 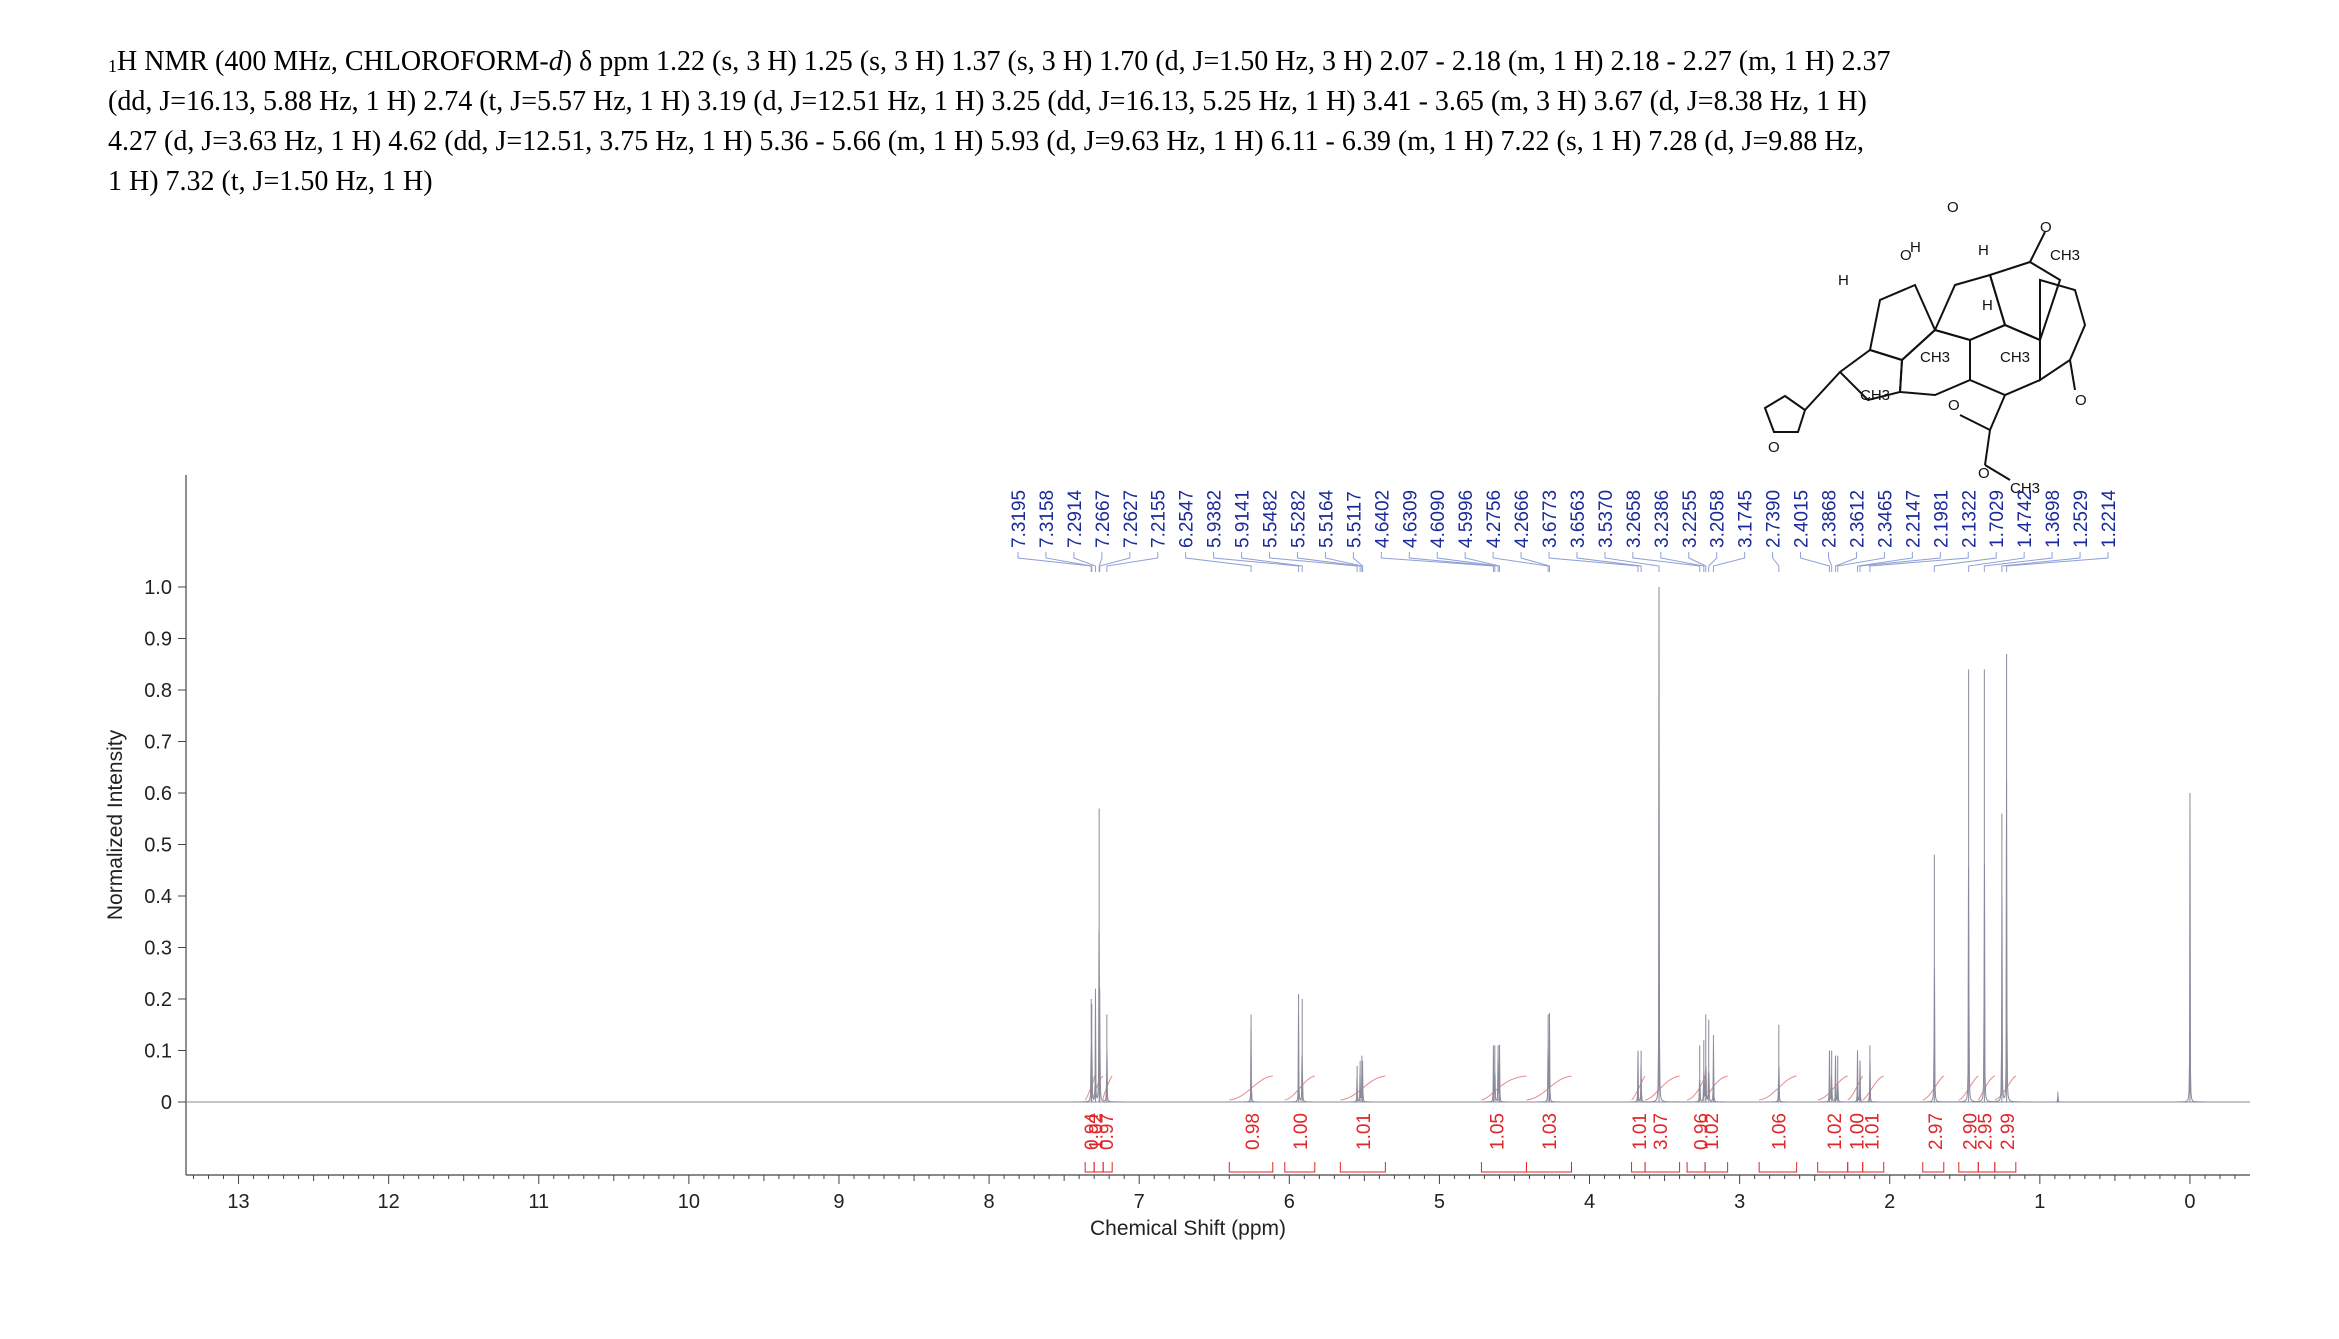 What do you see at coordinates (1902, 322) in the screenshot?
I see `ring-thf` at bounding box center [1902, 322].